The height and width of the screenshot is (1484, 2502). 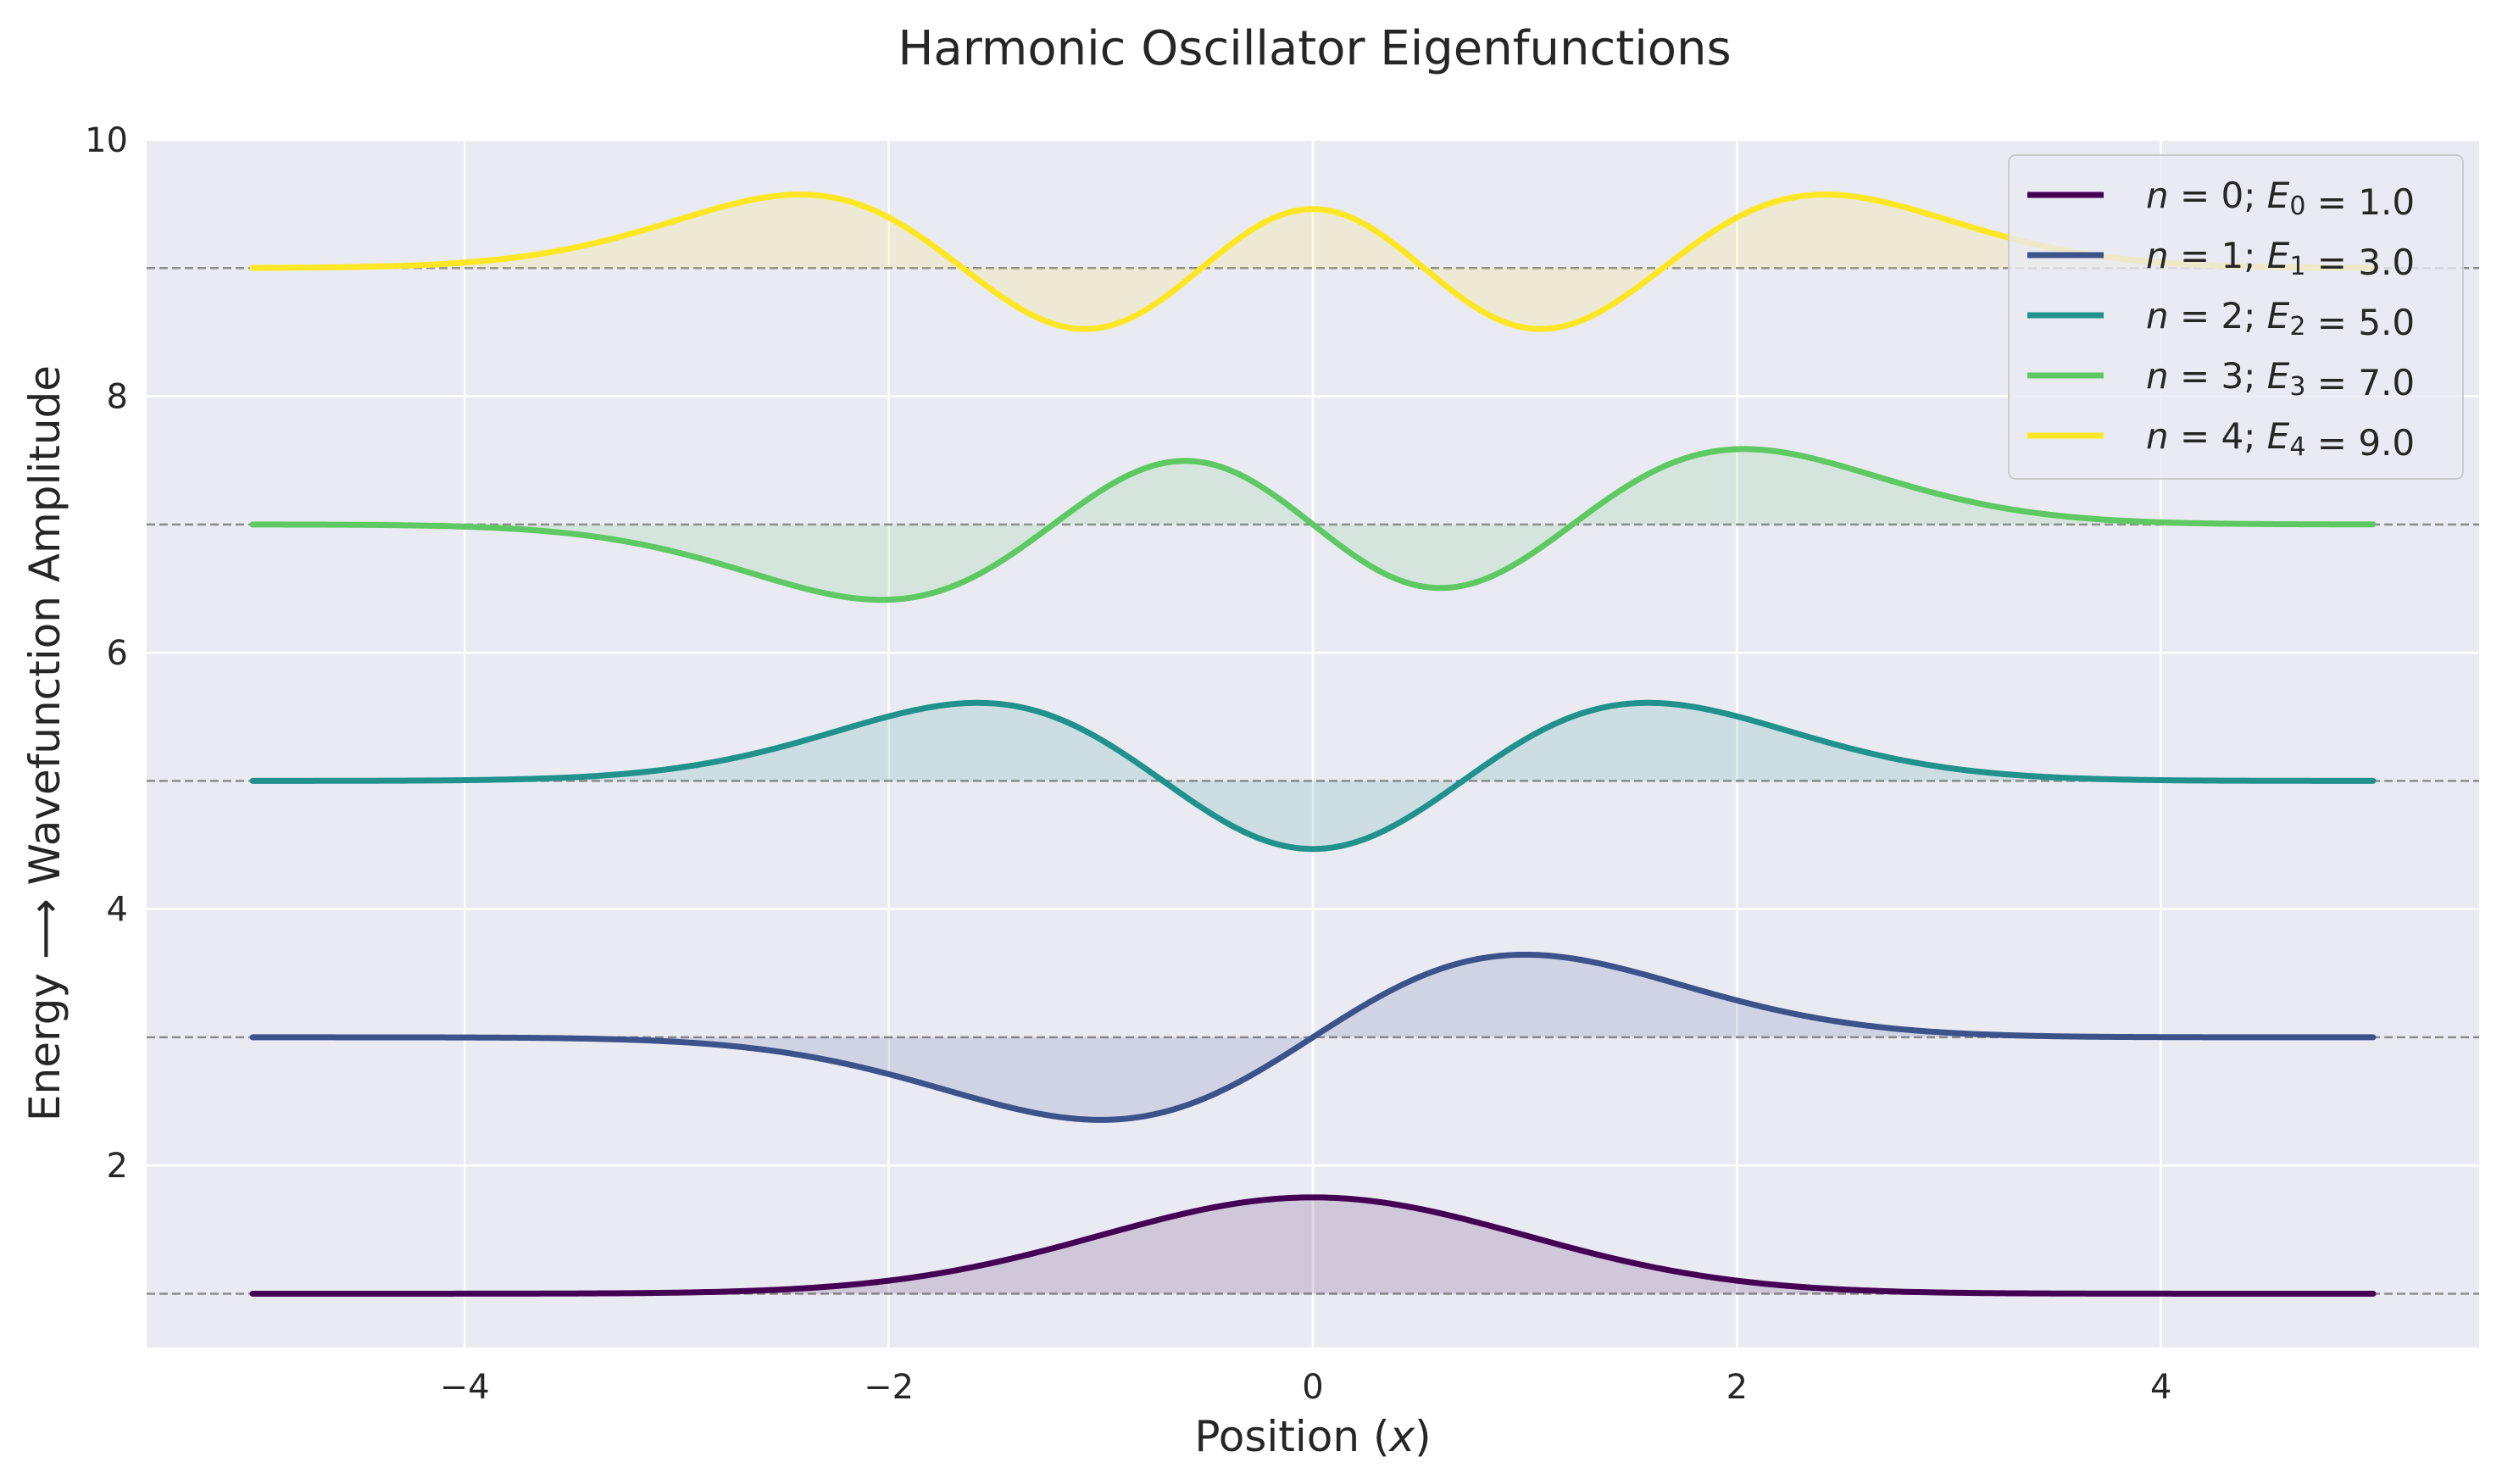 I want to click on y-tick-label: 8, so click(x=117, y=398).